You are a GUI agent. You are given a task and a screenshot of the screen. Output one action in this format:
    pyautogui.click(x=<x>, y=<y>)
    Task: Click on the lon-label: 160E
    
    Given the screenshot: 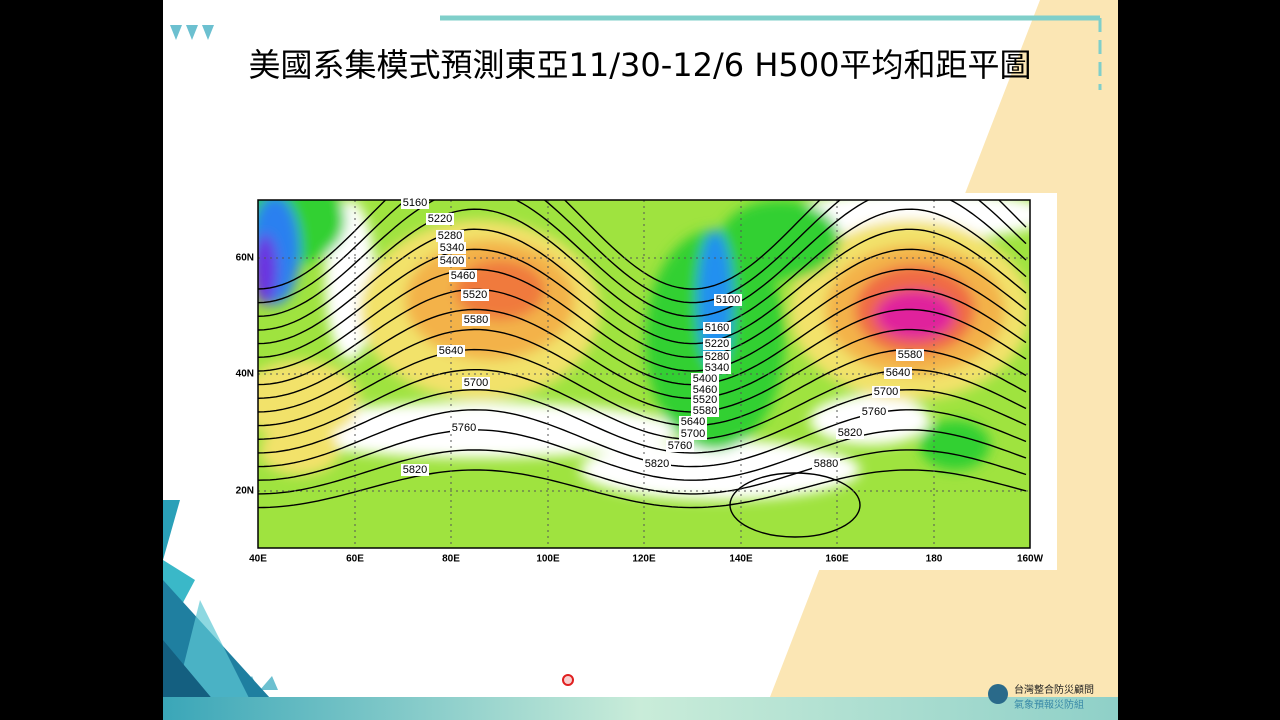 What is the action you would take?
    pyautogui.click(x=837, y=559)
    